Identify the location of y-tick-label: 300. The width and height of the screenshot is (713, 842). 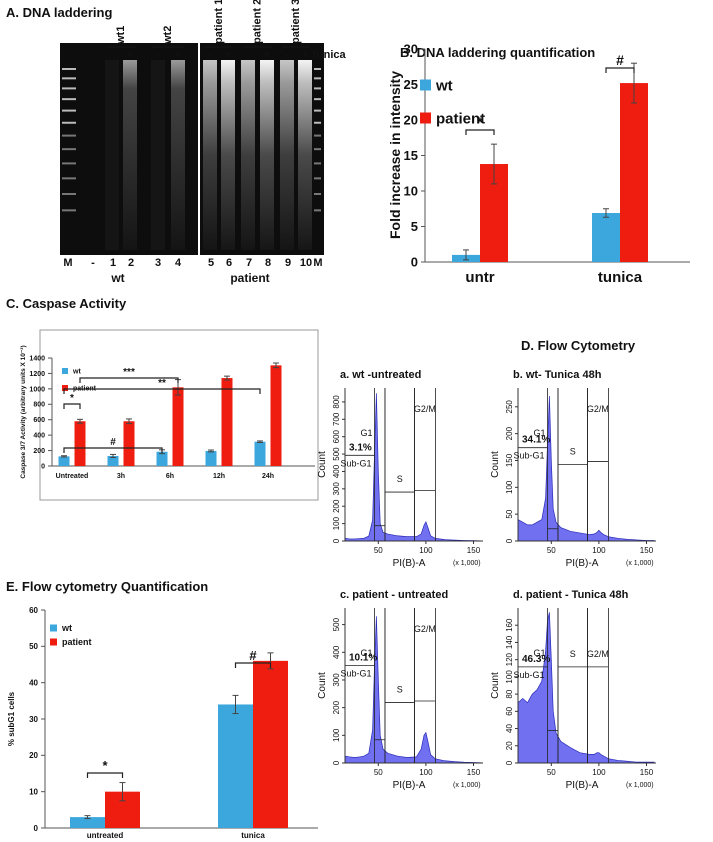
(336, 489).